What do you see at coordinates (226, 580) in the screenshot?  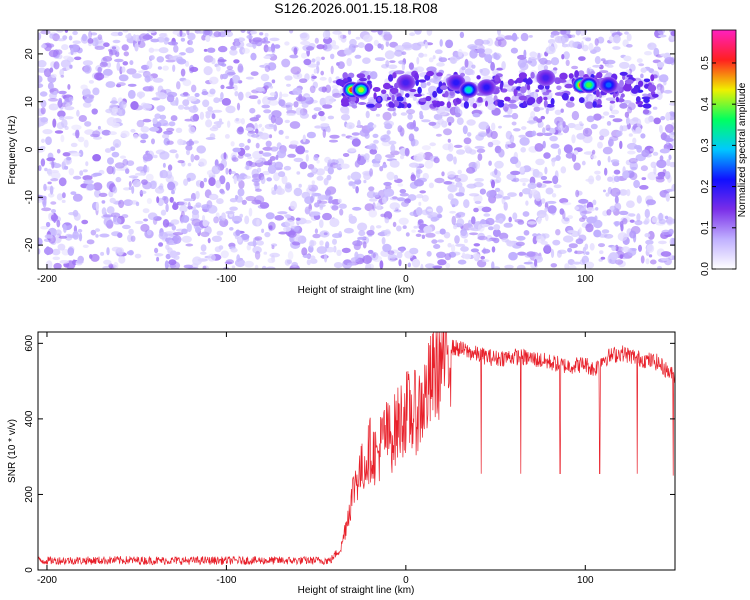 I see `snr-x-tick-label: -100` at bounding box center [226, 580].